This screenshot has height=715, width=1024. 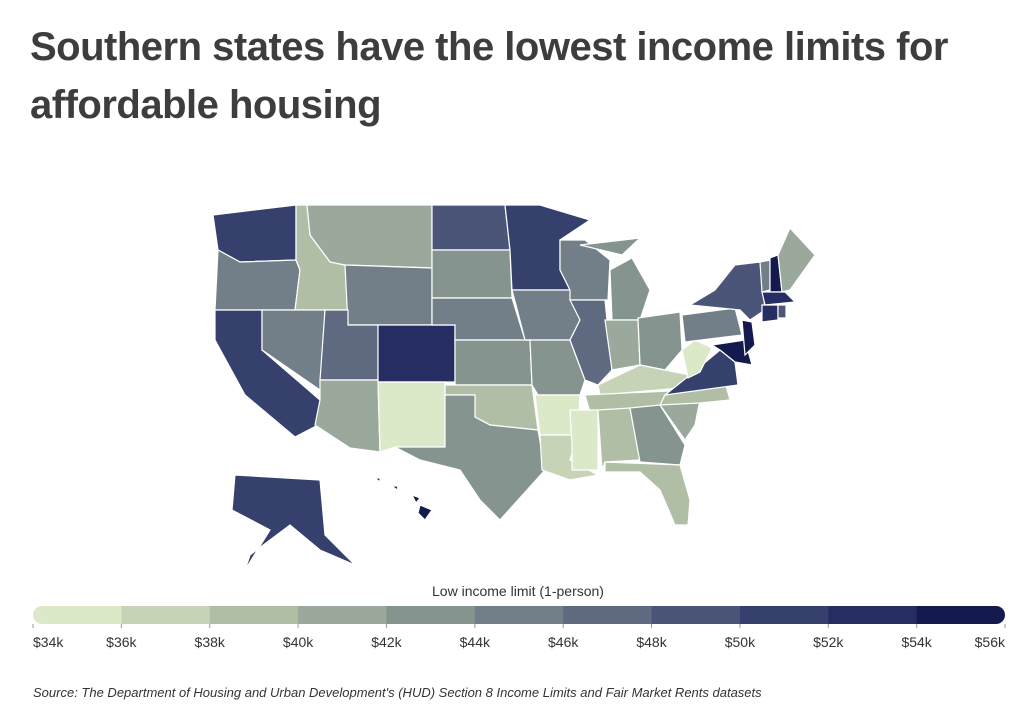 What do you see at coordinates (121, 642) in the screenshot?
I see `legend-tick-label: $36k` at bounding box center [121, 642].